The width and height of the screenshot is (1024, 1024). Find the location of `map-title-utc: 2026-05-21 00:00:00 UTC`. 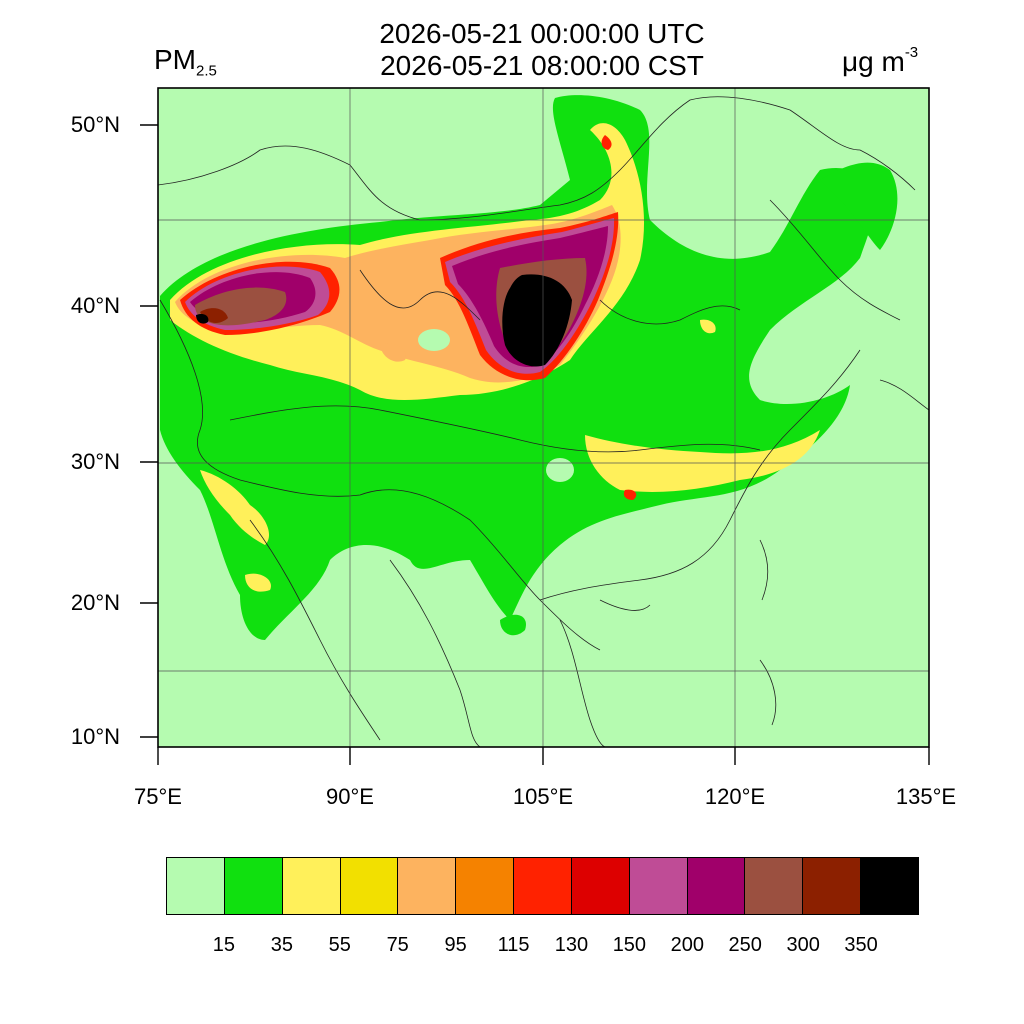

map-title-utc: 2026-05-21 00:00:00 UTC is located at coordinates (542, 33).